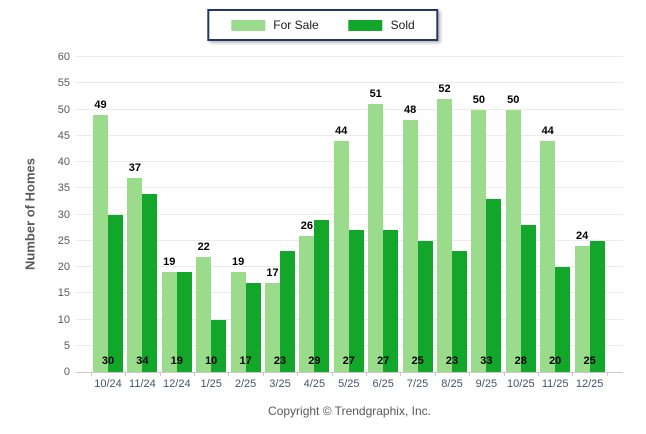 The image size is (646, 434). Describe the element at coordinates (63, 240) in the screenshot. I see `y-tick-label-25: 25` at that location.